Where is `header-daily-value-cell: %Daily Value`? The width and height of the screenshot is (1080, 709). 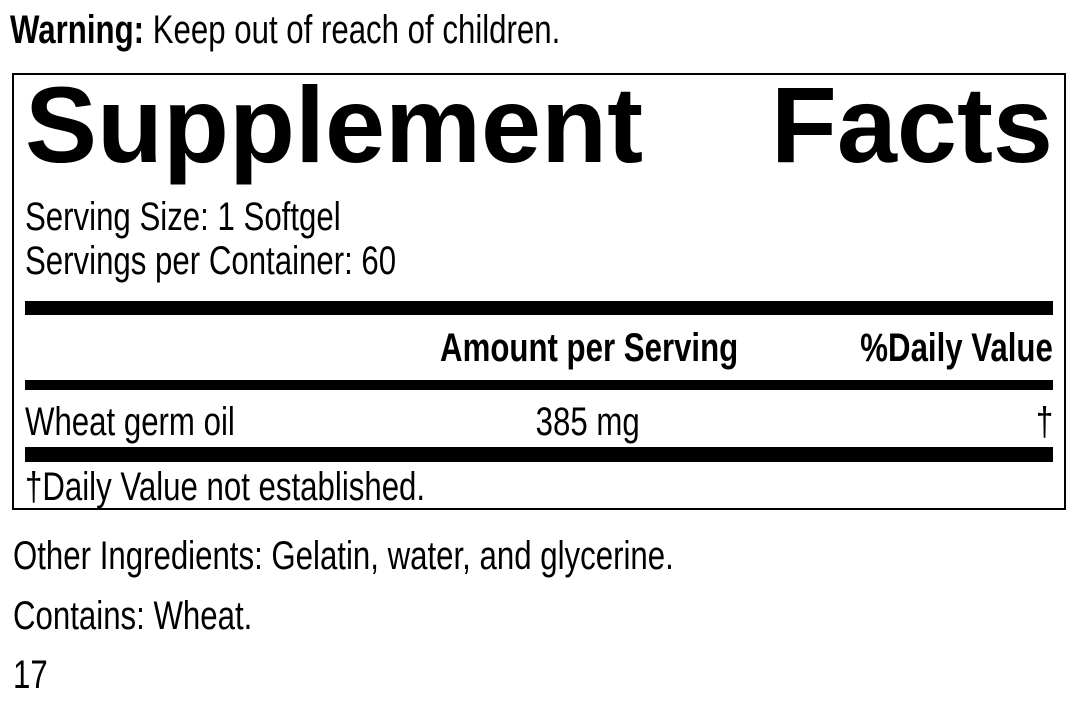 header-daily-value-cell: %Daily Value is located at coordinates (915, 348).